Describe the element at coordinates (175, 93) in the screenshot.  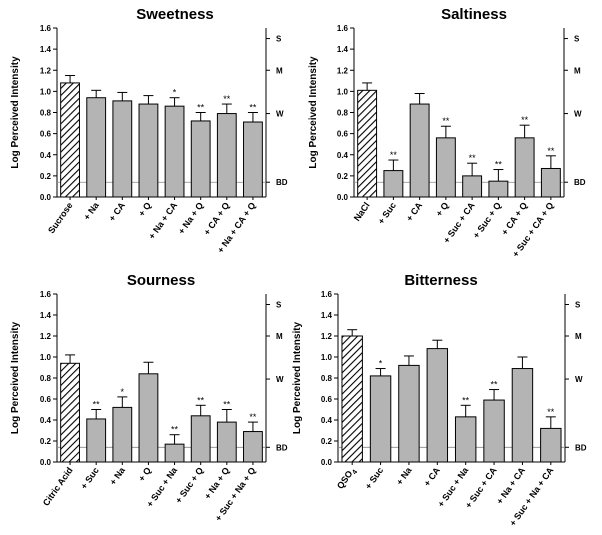
I see `significance-marker: *` at that location.